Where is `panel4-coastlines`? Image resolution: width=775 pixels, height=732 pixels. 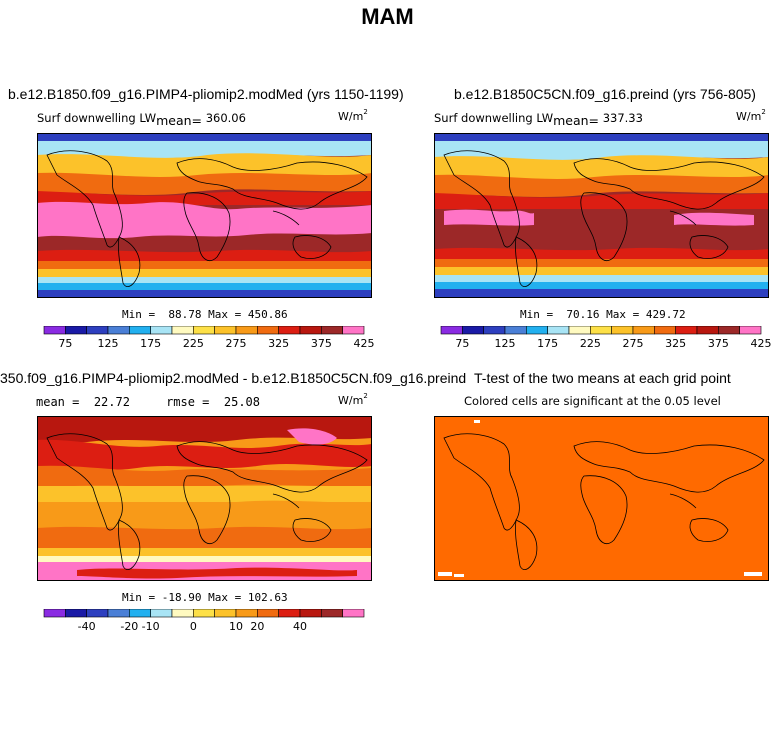
panel4-coastlines is located at coordinates (604, 501).